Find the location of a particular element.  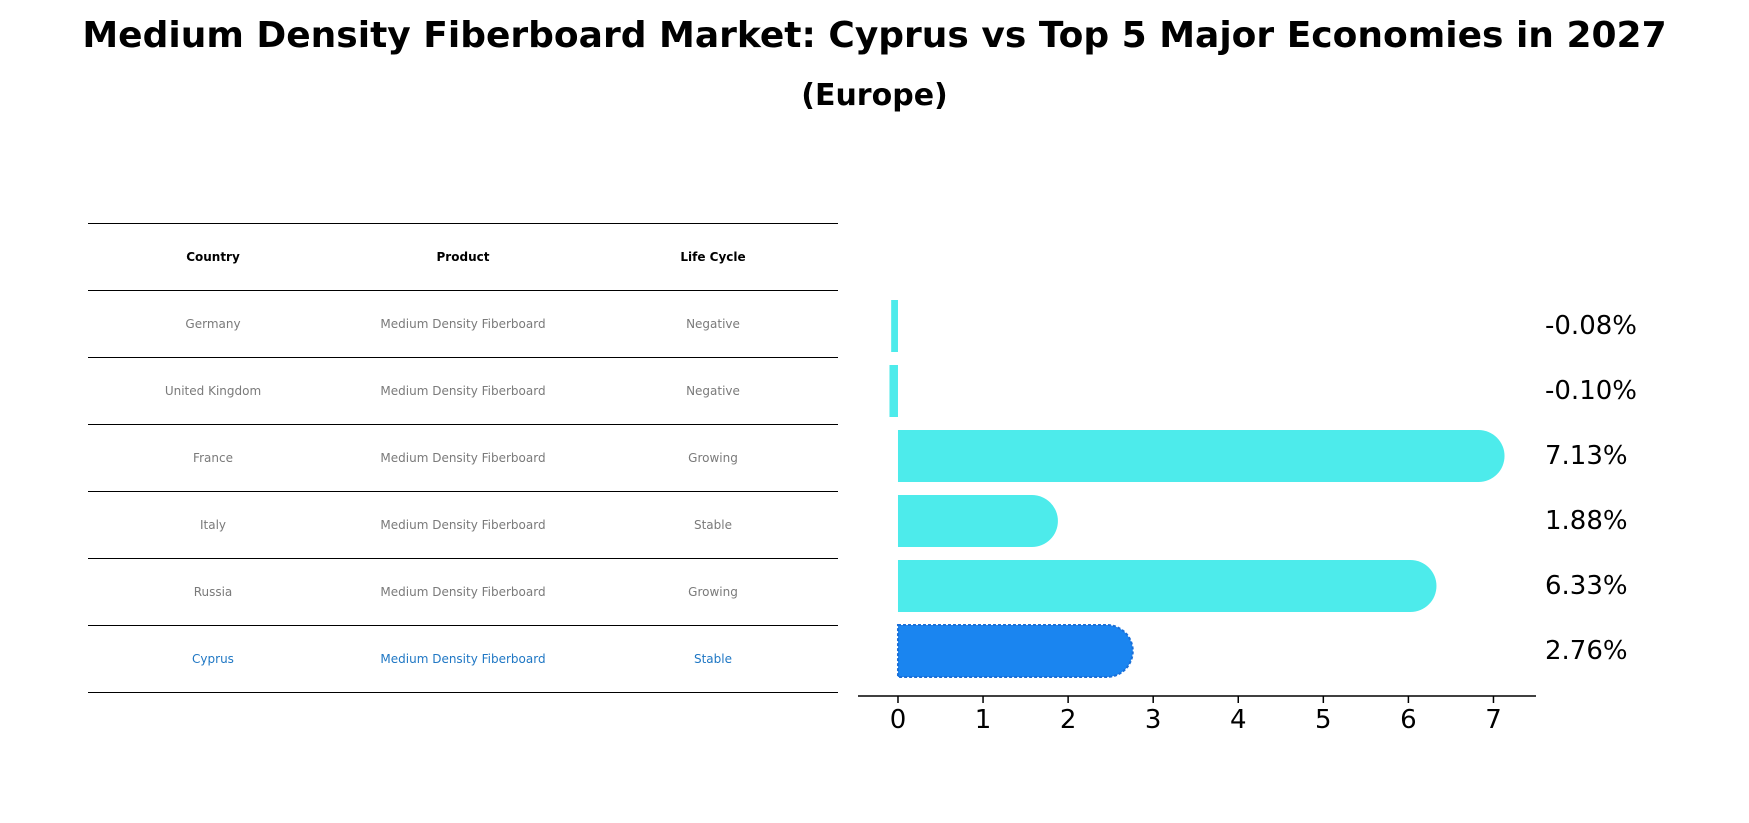

bar-germany is located at coordinates (894, 326).